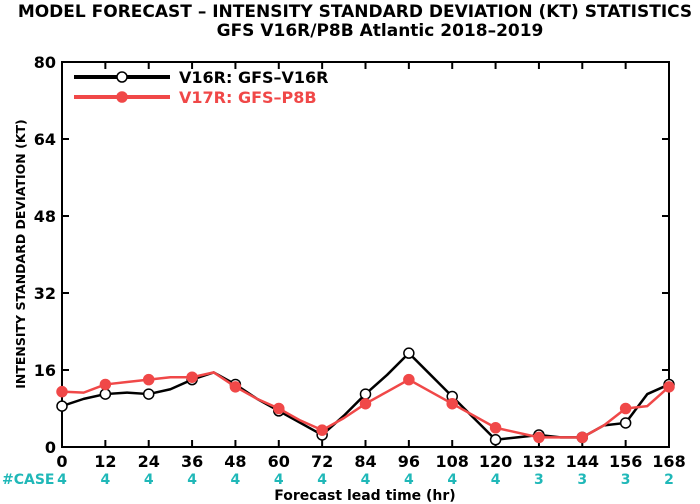 This screenshot has width=700, height=504. Describe the element at coordinates (45, 370) in the screenshot. I see `y-tick-label: 16` at that location.